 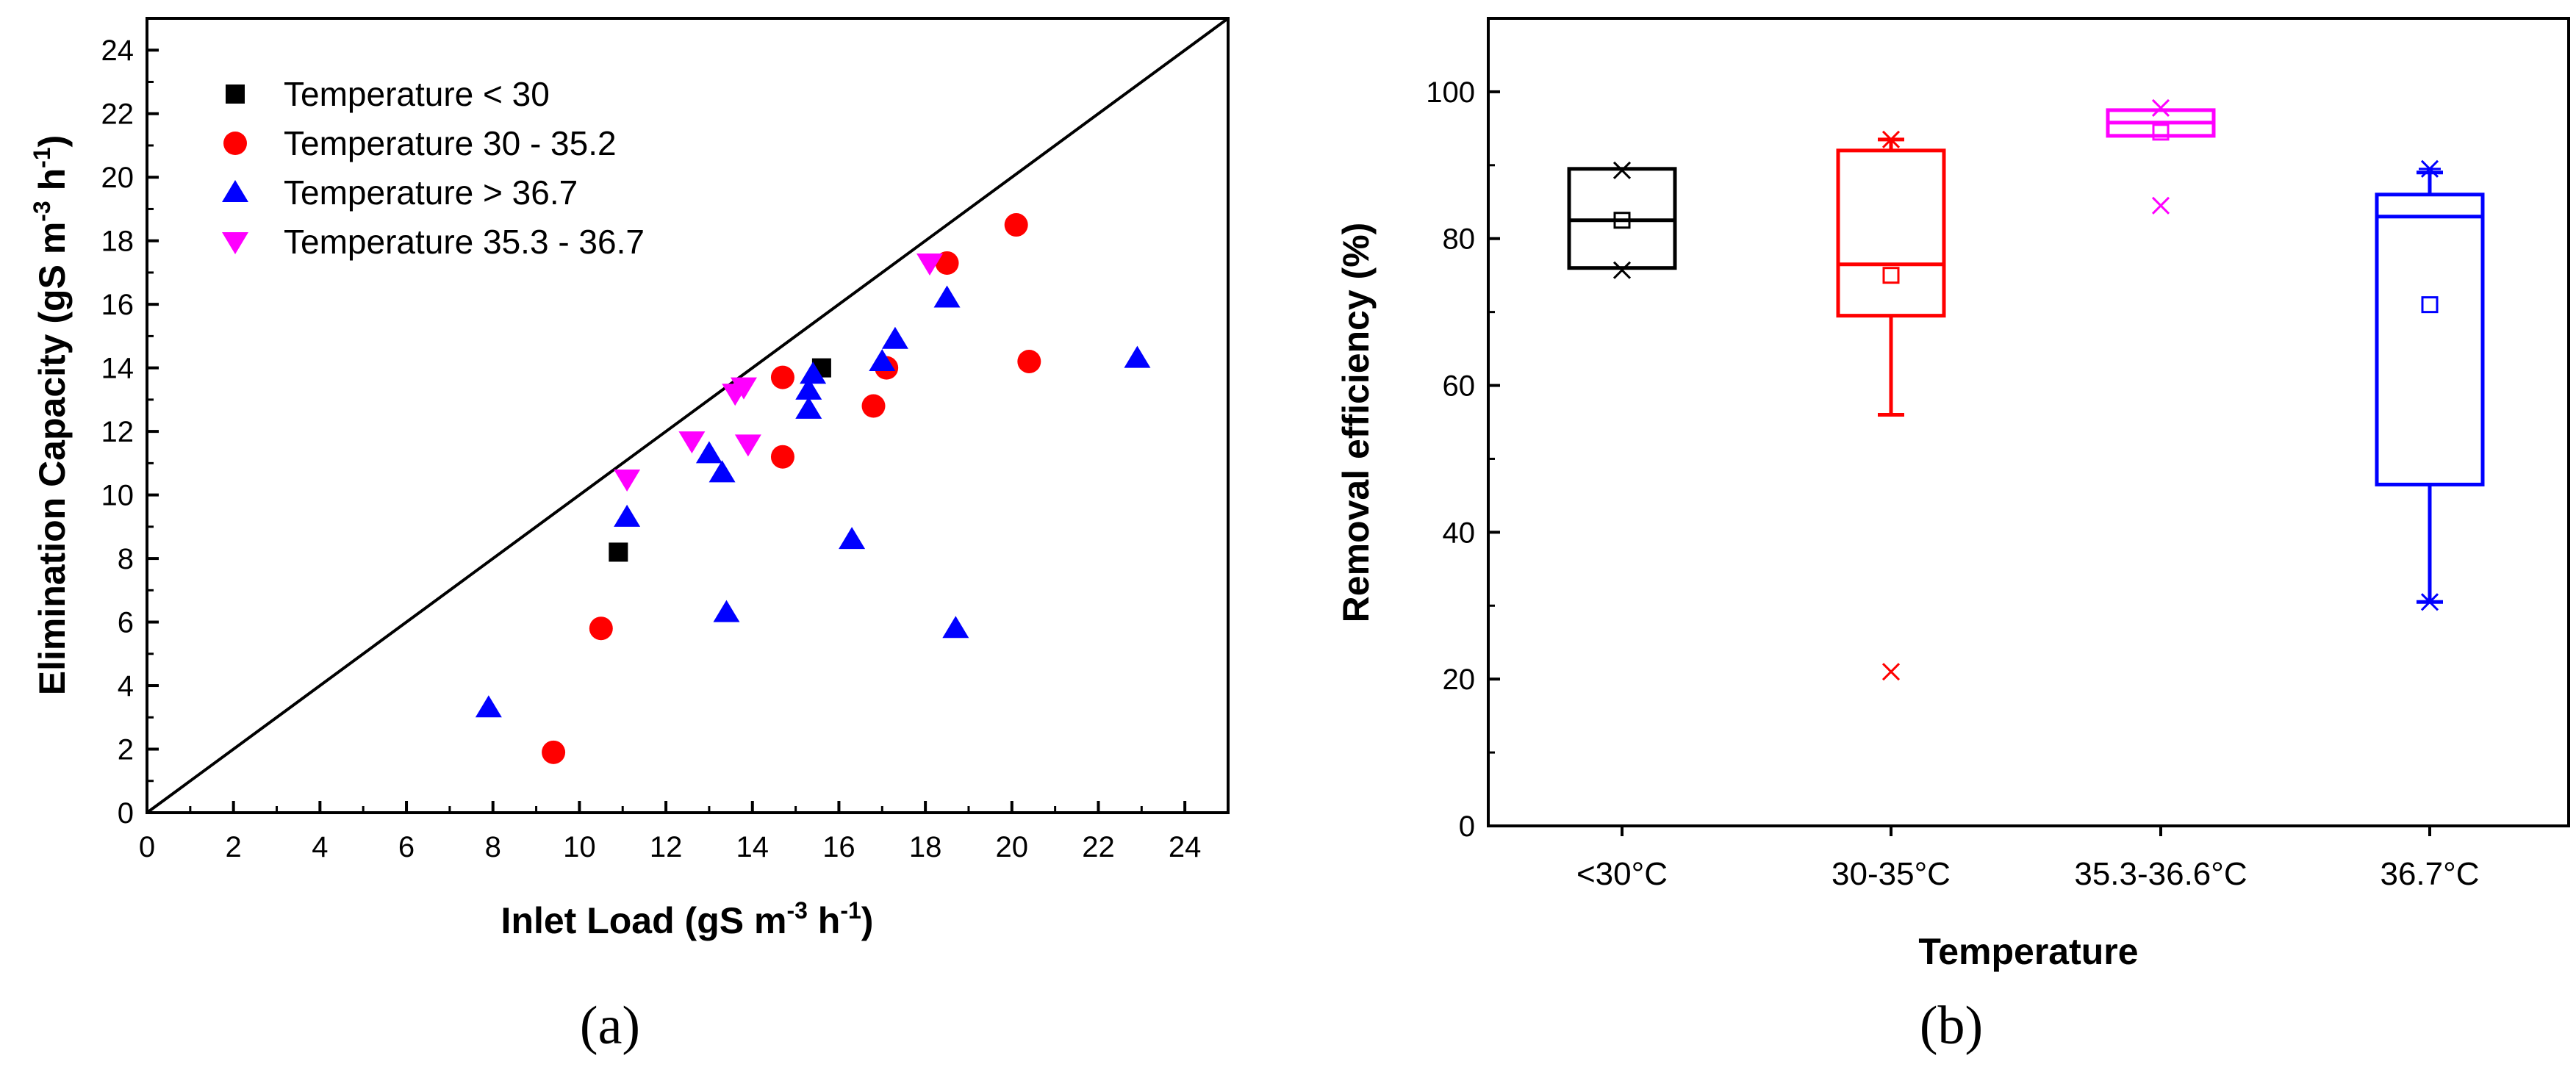 I want to click on scatter-y-axis-title: Elimination Capacity (gS m-3 h-1), so click(x=51, y=415).